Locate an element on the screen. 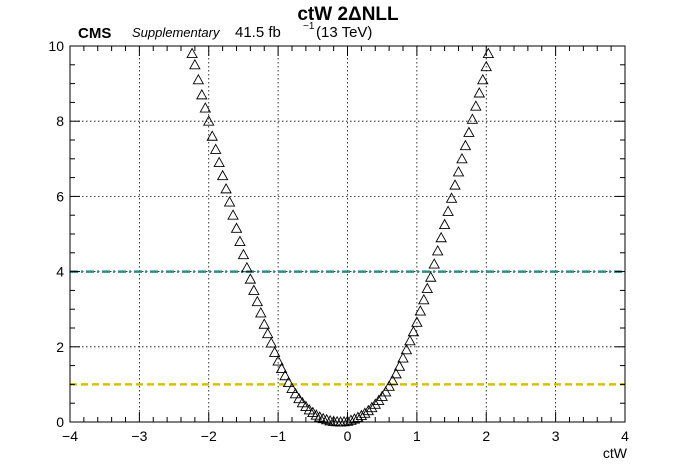  chart-title: ctW 2ΔNLL is located at coordinates (348, 14).